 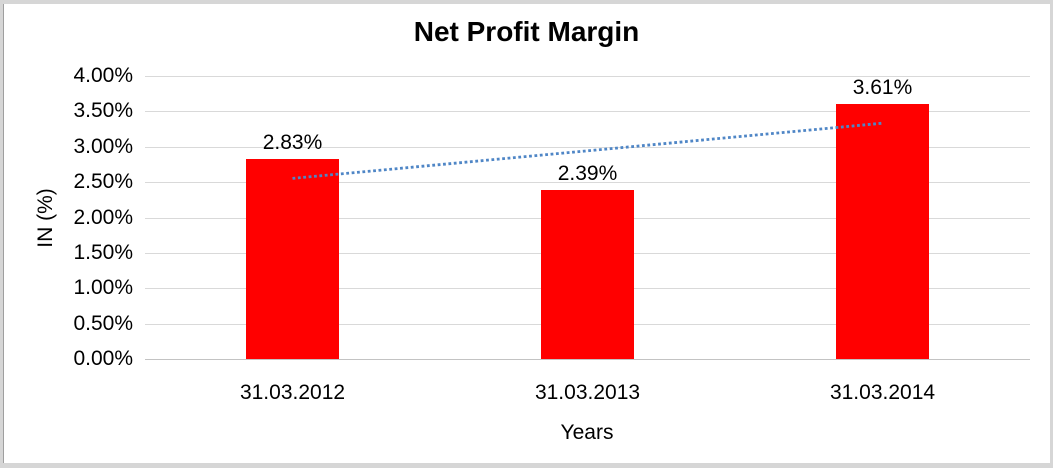 What do you see at coordinates (587, 359) in the screenshot?
I see `x-axis-line` at bounding box center [587, 359].